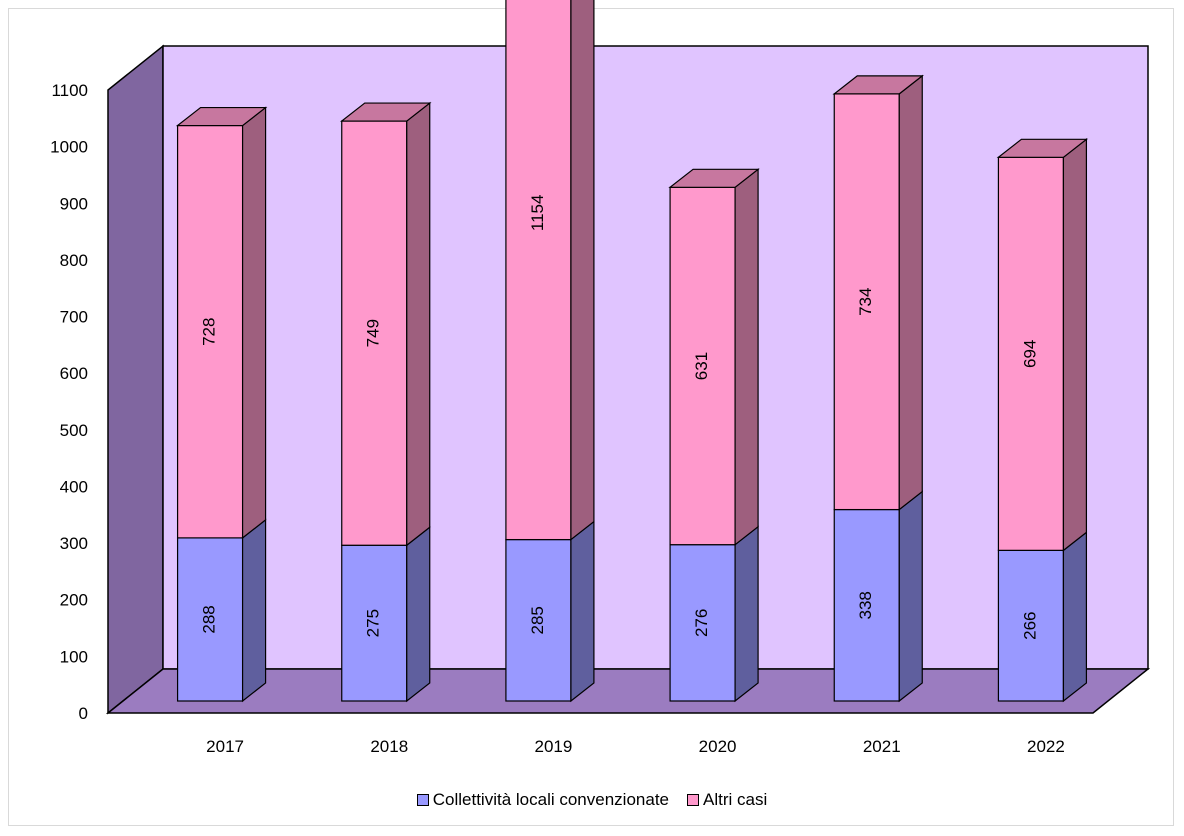  Describe the element at coordinates (74, 600) in the screenshot. I see `y-tick-label: 200` at that location.